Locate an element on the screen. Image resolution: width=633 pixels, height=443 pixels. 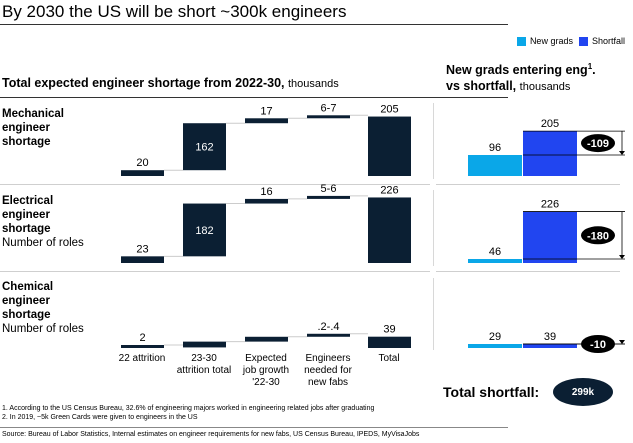
data-label: 182 is located at coordinates (204, 231).